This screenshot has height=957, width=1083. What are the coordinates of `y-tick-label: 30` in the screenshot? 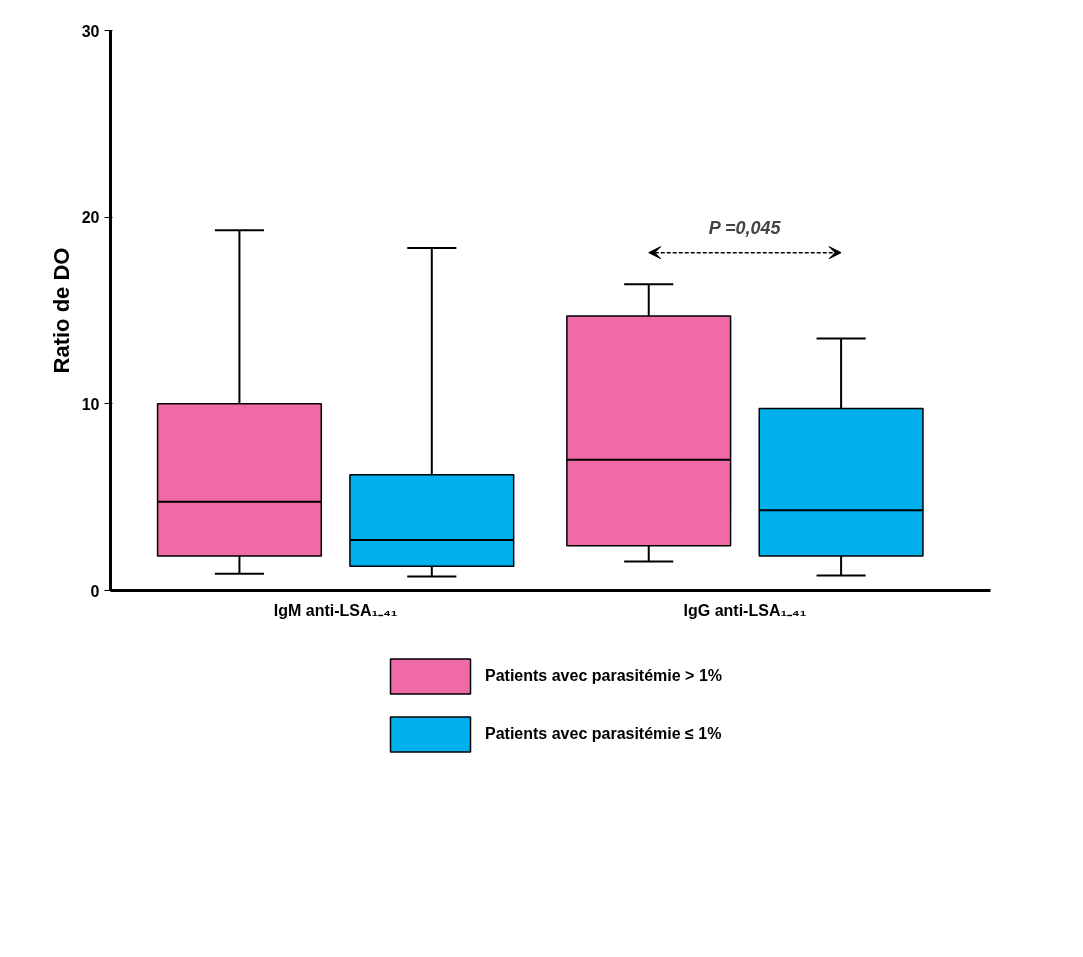 It's located at (90, 31).